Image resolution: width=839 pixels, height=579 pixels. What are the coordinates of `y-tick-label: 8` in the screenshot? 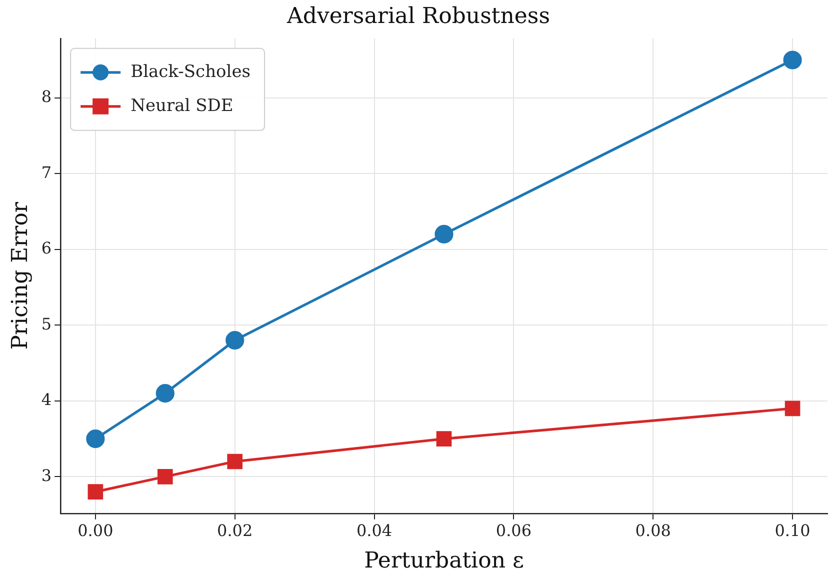 It's located at (46, 96).